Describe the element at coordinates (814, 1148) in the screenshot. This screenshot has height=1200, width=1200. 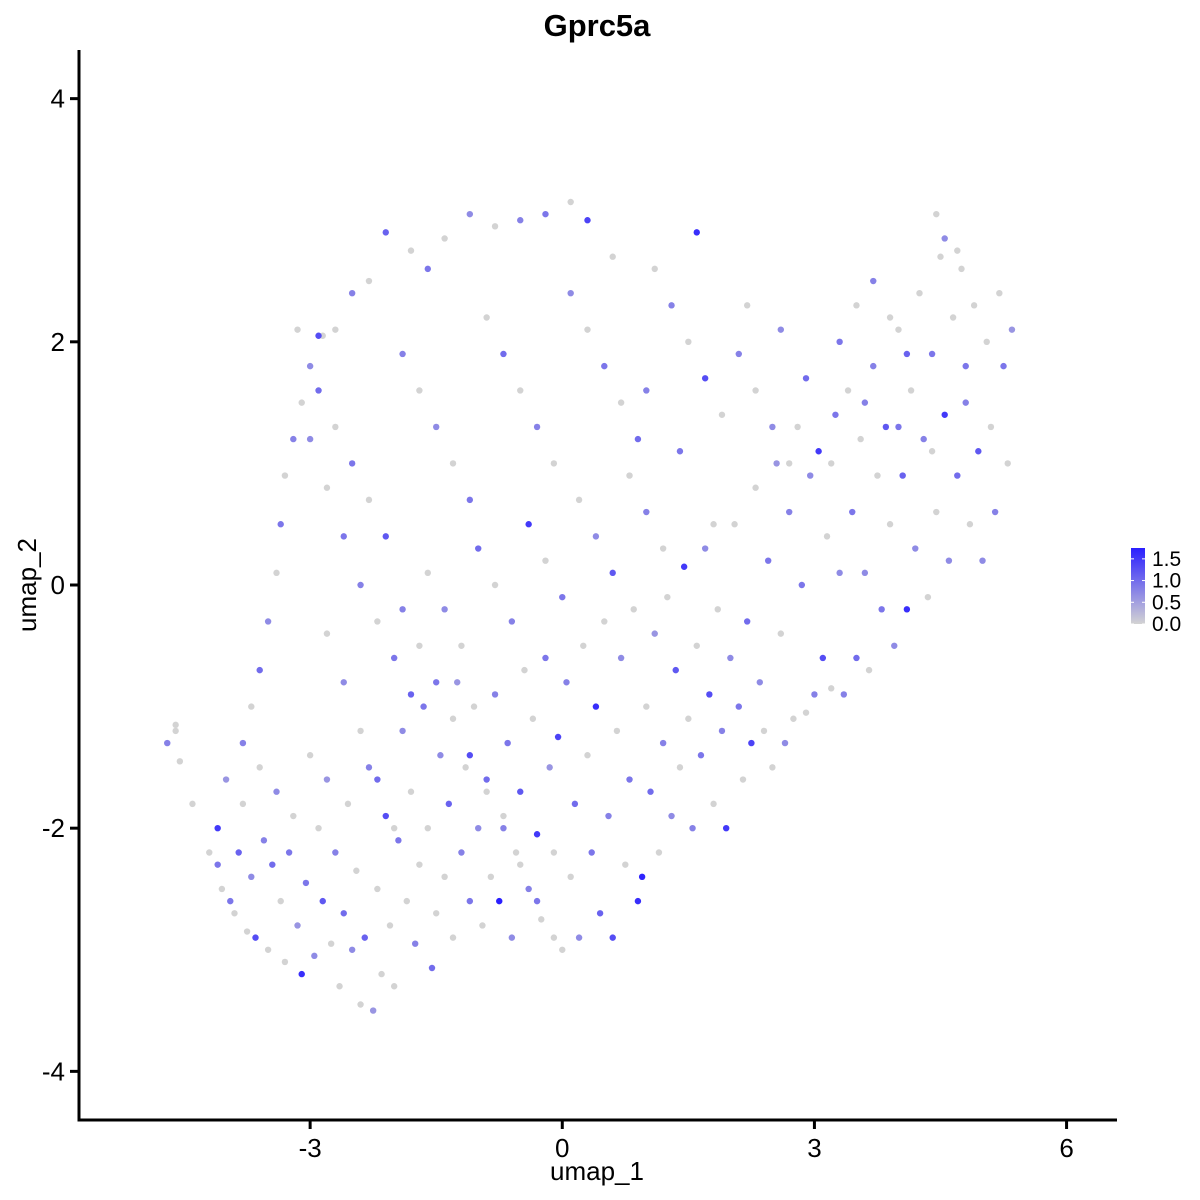
I see `x-tick-label: 3` at that location.